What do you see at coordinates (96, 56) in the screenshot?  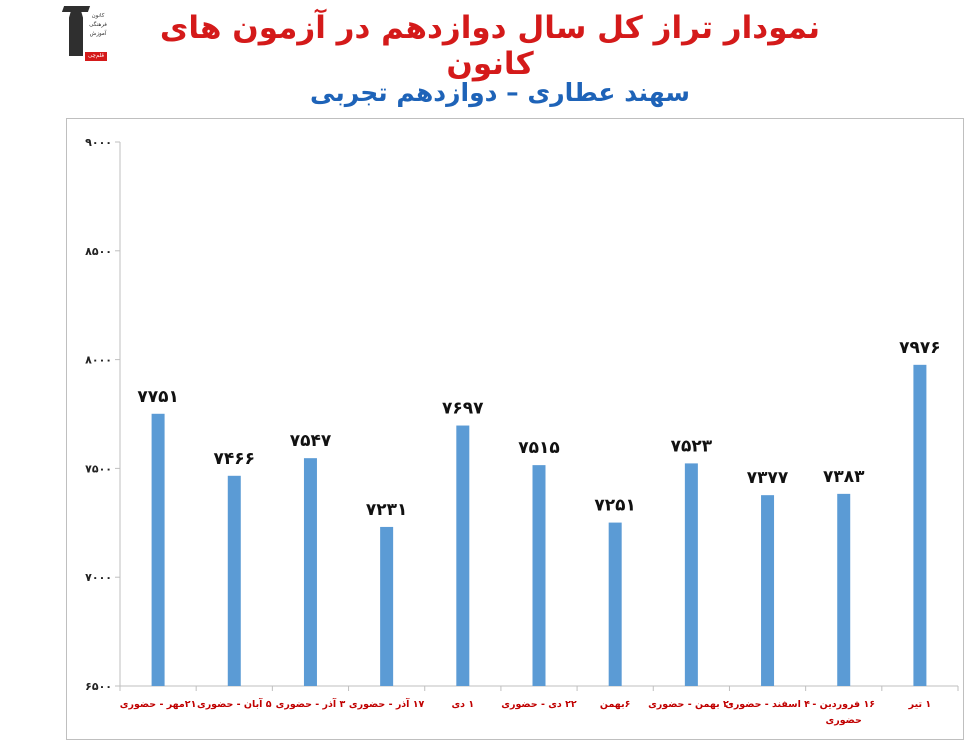 I see `logo-badge: قلم‌چی` at bounding box center [96, 56].